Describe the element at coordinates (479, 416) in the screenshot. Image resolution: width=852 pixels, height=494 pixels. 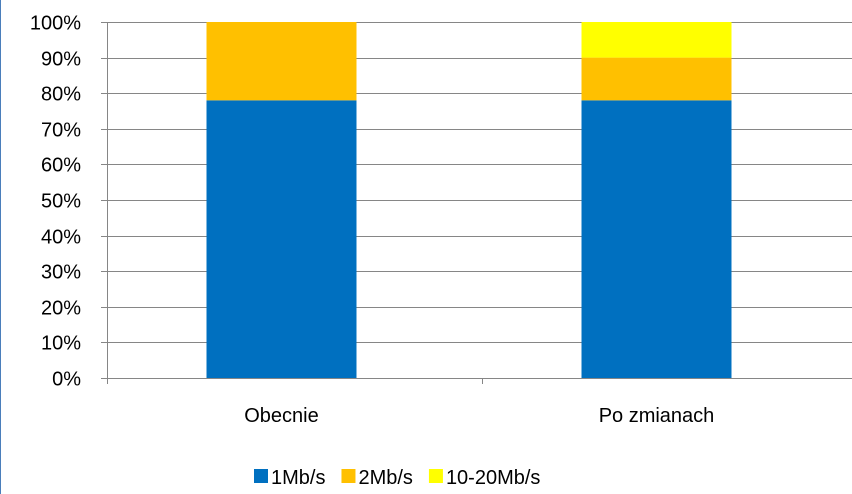
I see `x-tick-labels: Obecnie Po zmianach` at that location.